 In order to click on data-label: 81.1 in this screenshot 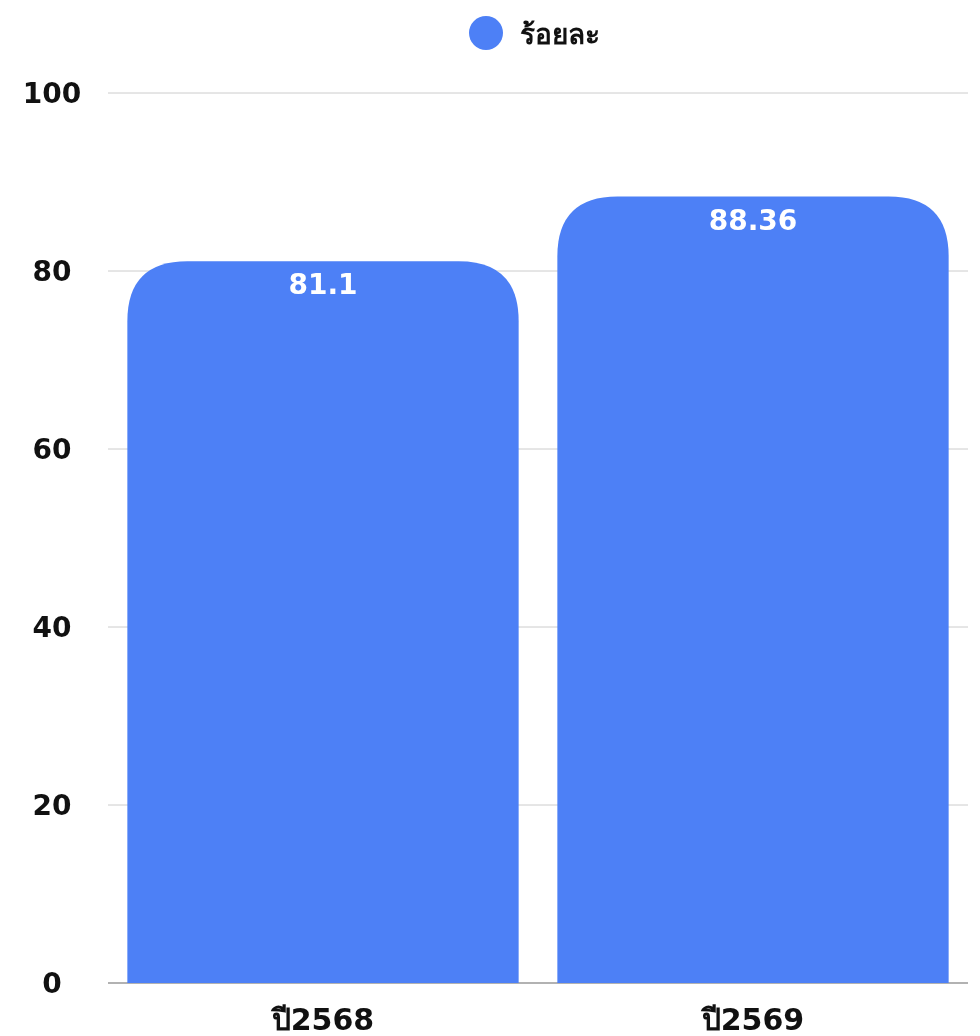, I will do `click(323, 285)`.